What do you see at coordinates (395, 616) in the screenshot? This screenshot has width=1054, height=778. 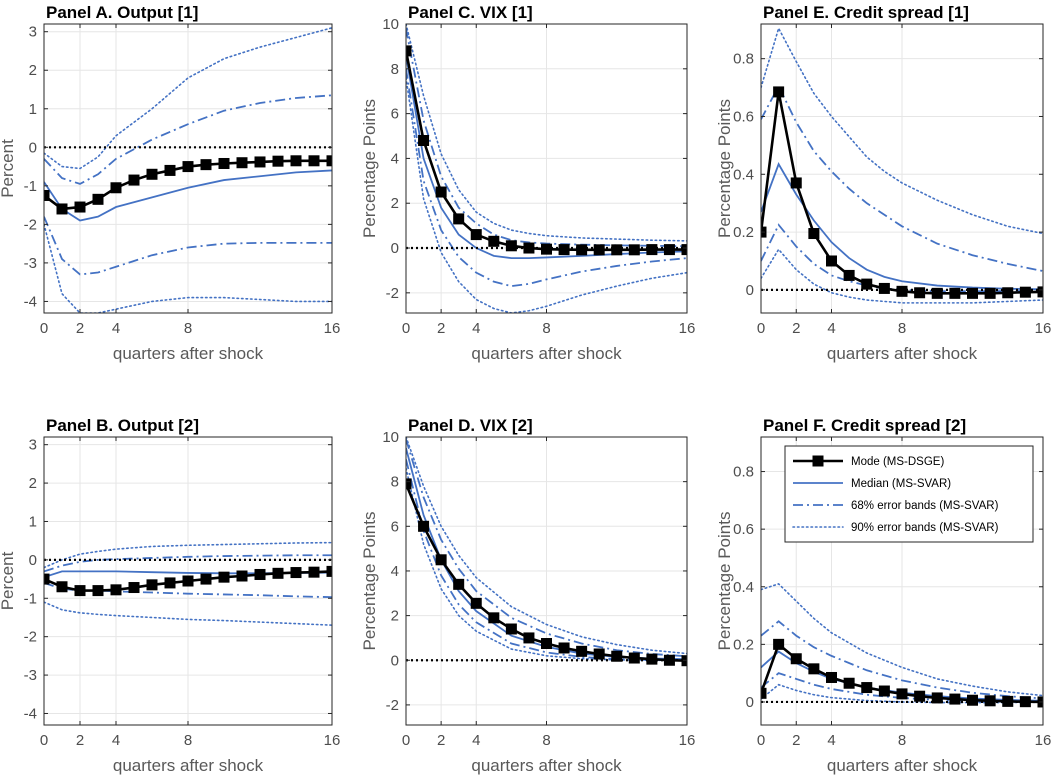 I see `y-tick-label: 2` at bounding box center [395, 616].